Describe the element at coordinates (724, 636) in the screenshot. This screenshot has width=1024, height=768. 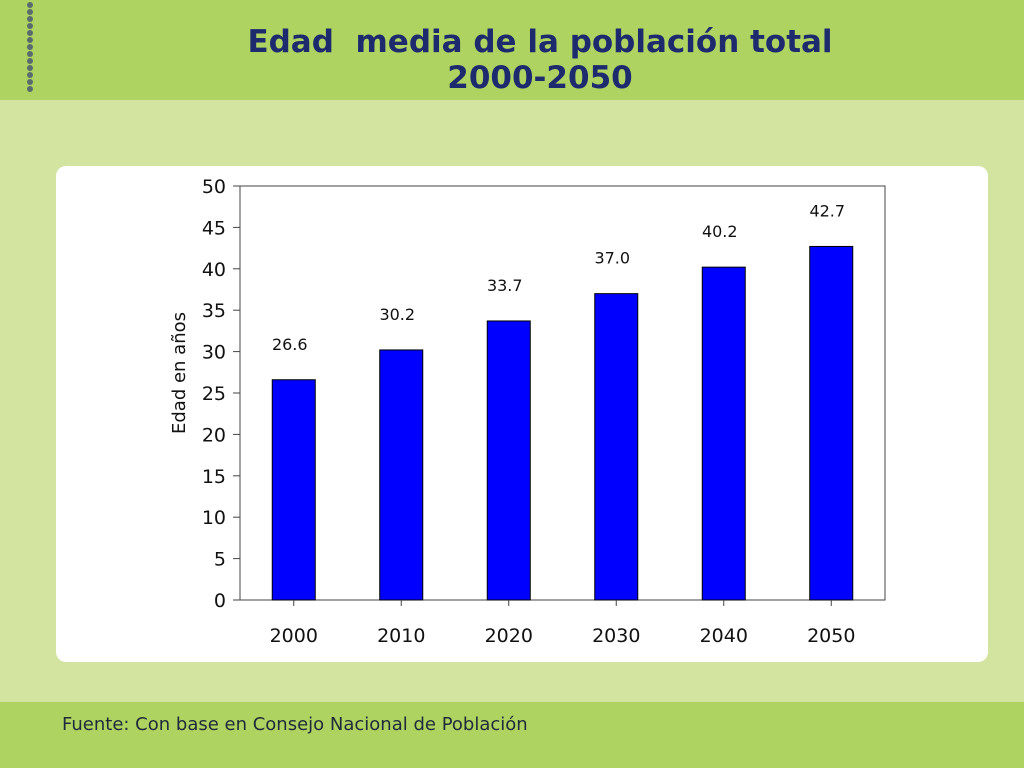
I see `x-tick-label: 2040` at that location.